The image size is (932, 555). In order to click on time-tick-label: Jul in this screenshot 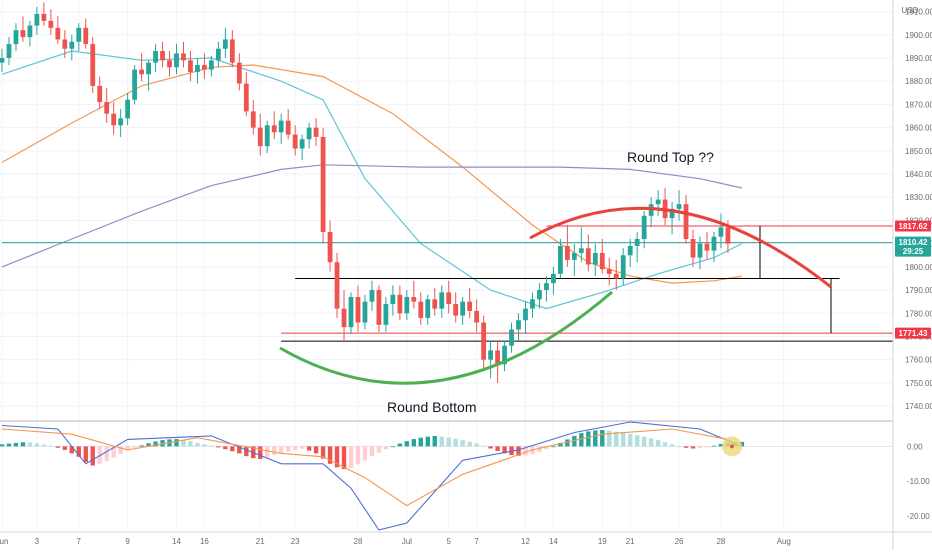, I will do `click(407, 541)`.